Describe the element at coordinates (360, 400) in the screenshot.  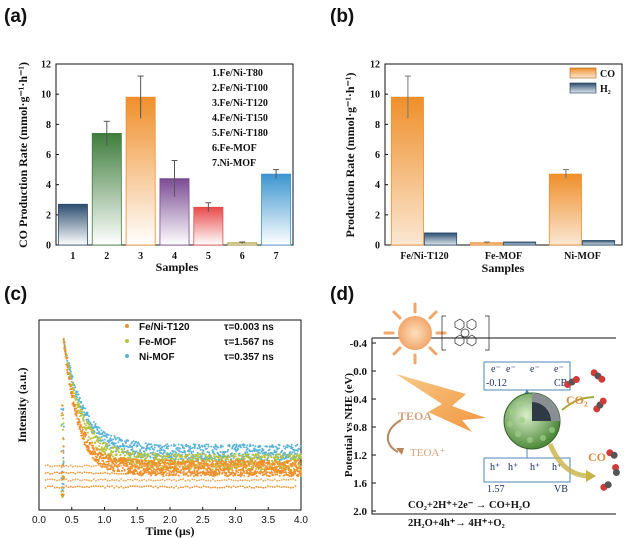
I see `d-ytick-label: 0.4` at that location.